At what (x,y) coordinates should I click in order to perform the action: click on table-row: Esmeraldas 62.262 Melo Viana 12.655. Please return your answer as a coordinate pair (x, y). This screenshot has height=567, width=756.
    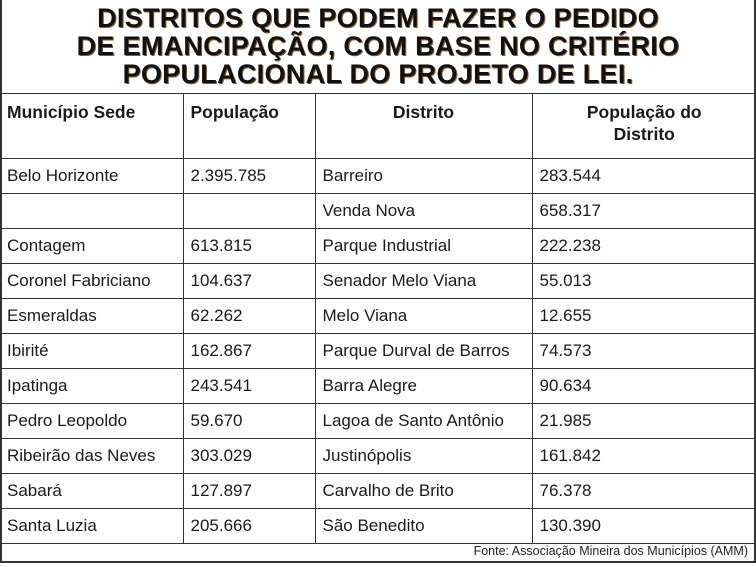
    Looking at the image, I should click on (378, 316).